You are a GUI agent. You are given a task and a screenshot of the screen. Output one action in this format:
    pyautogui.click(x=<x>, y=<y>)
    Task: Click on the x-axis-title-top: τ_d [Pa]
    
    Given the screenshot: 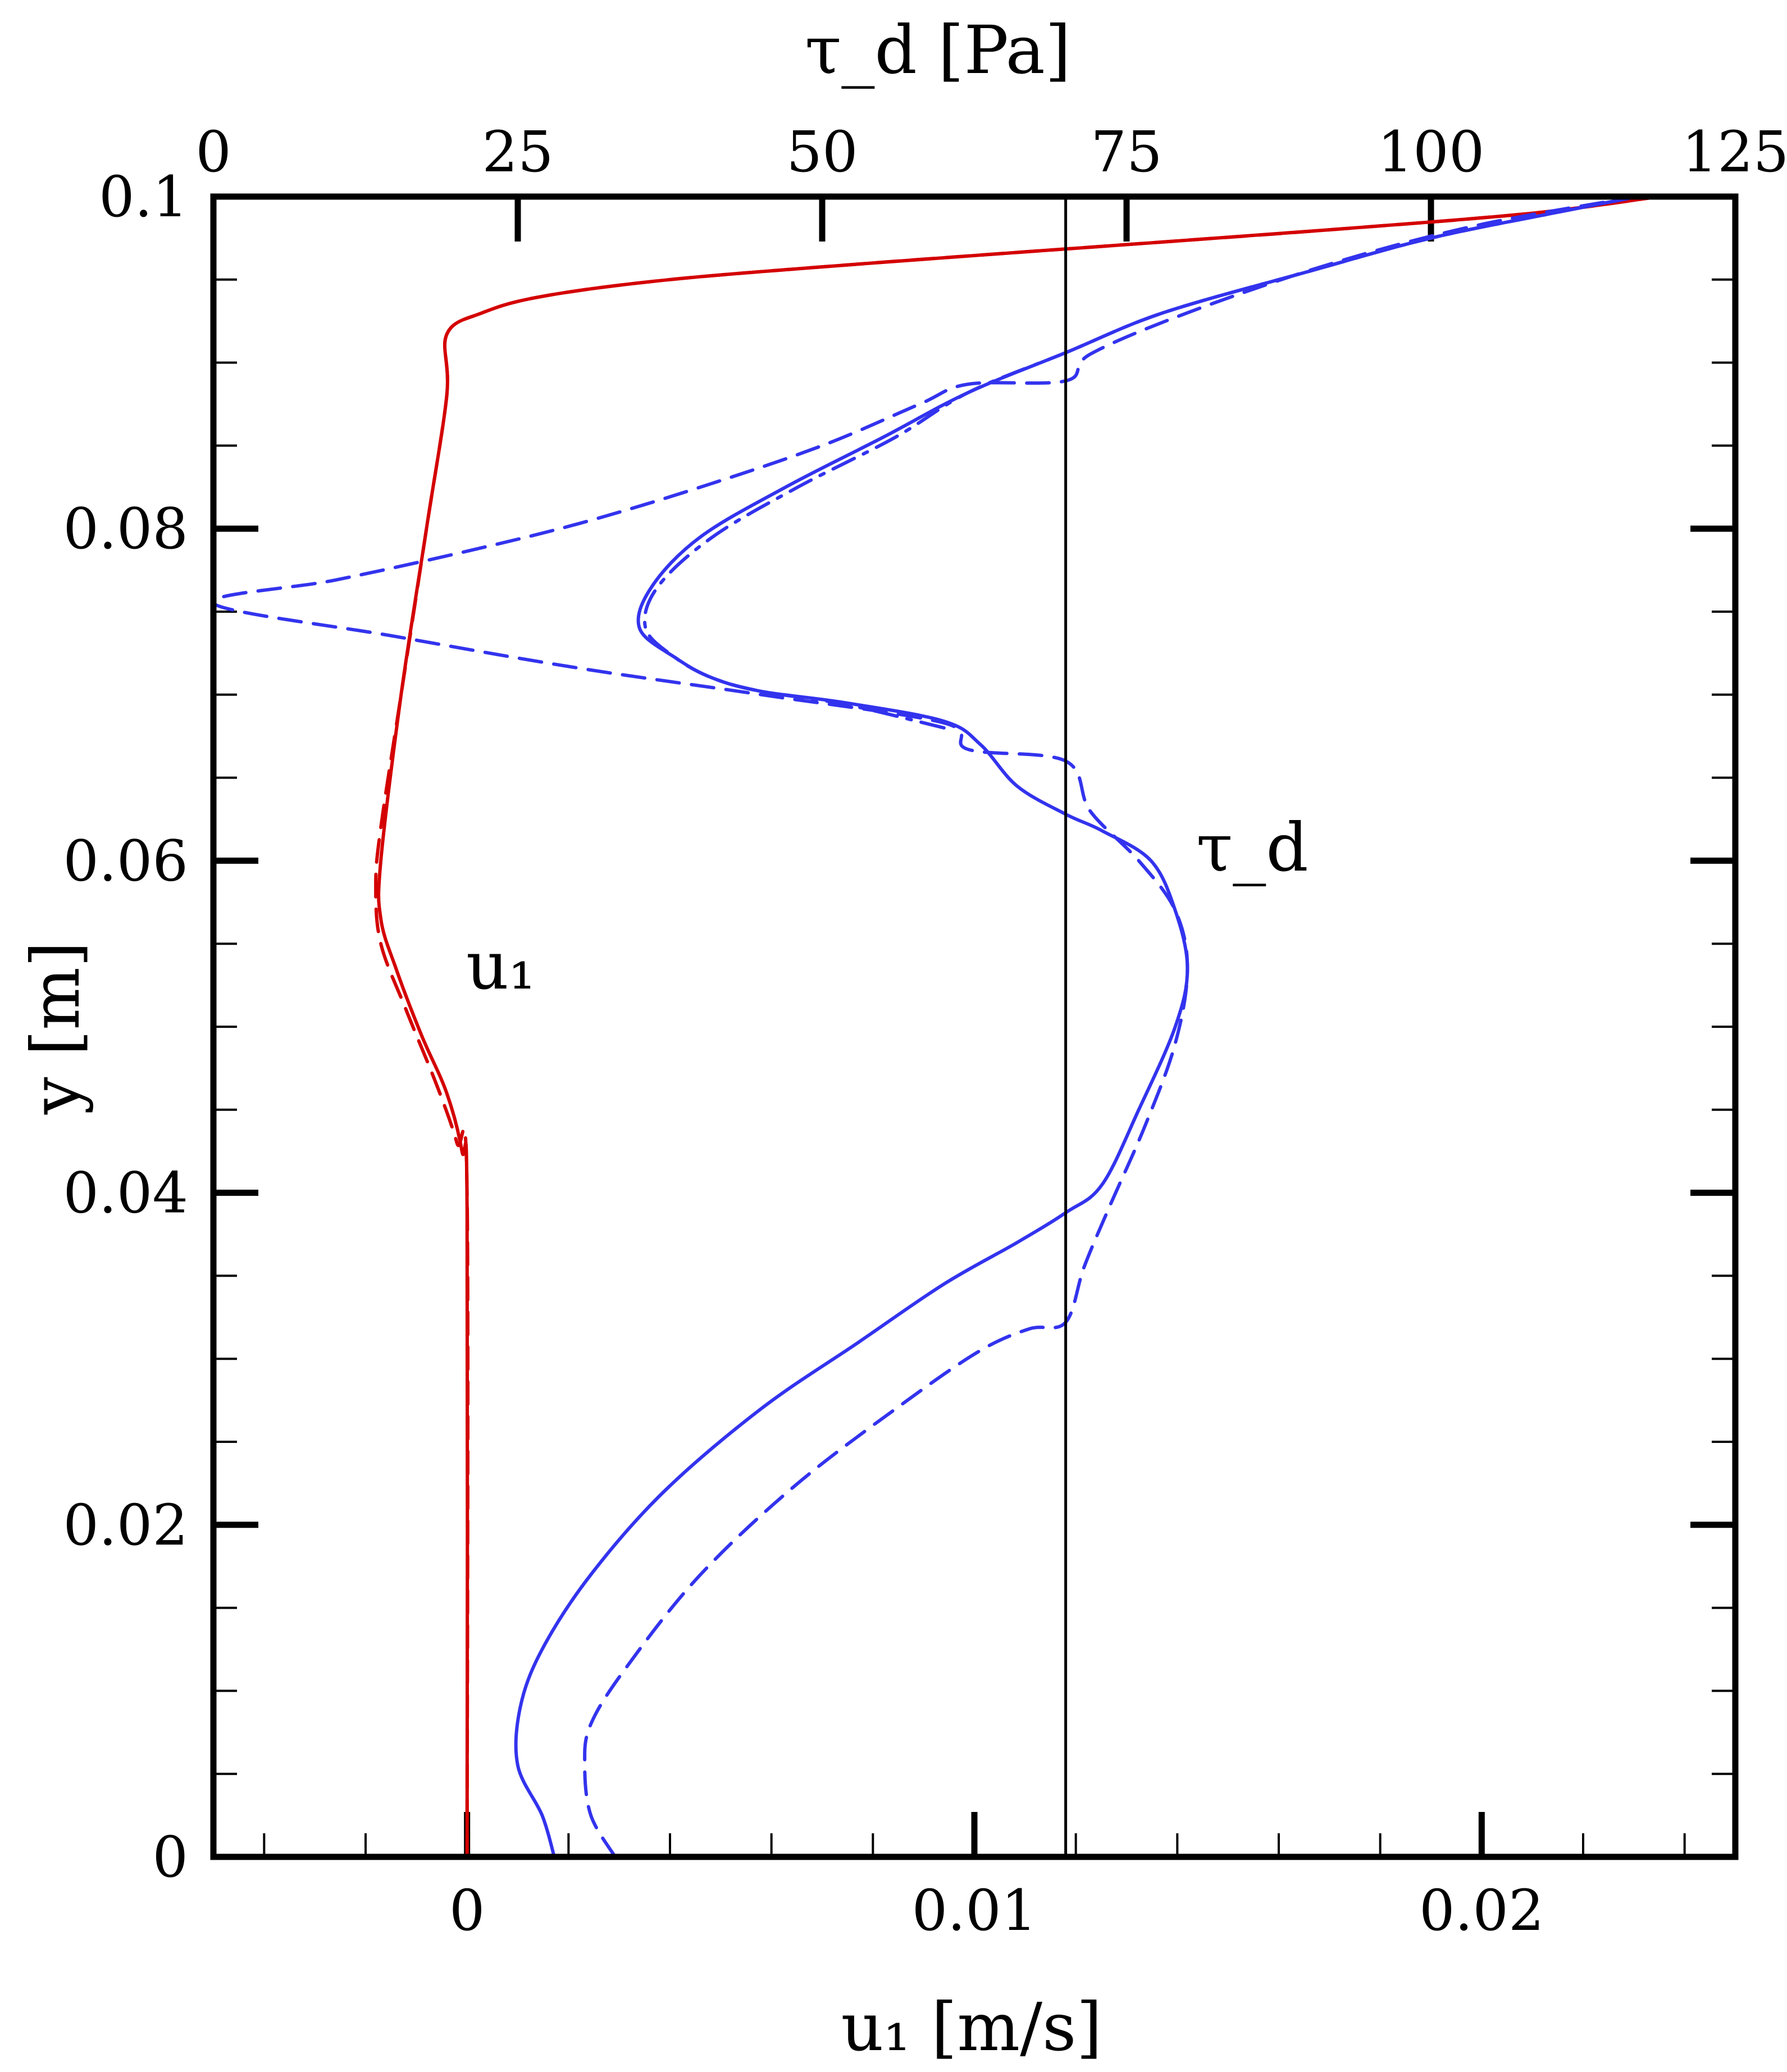 What is the action you would take?
    pyautogui.click(x=938, y=50)
    